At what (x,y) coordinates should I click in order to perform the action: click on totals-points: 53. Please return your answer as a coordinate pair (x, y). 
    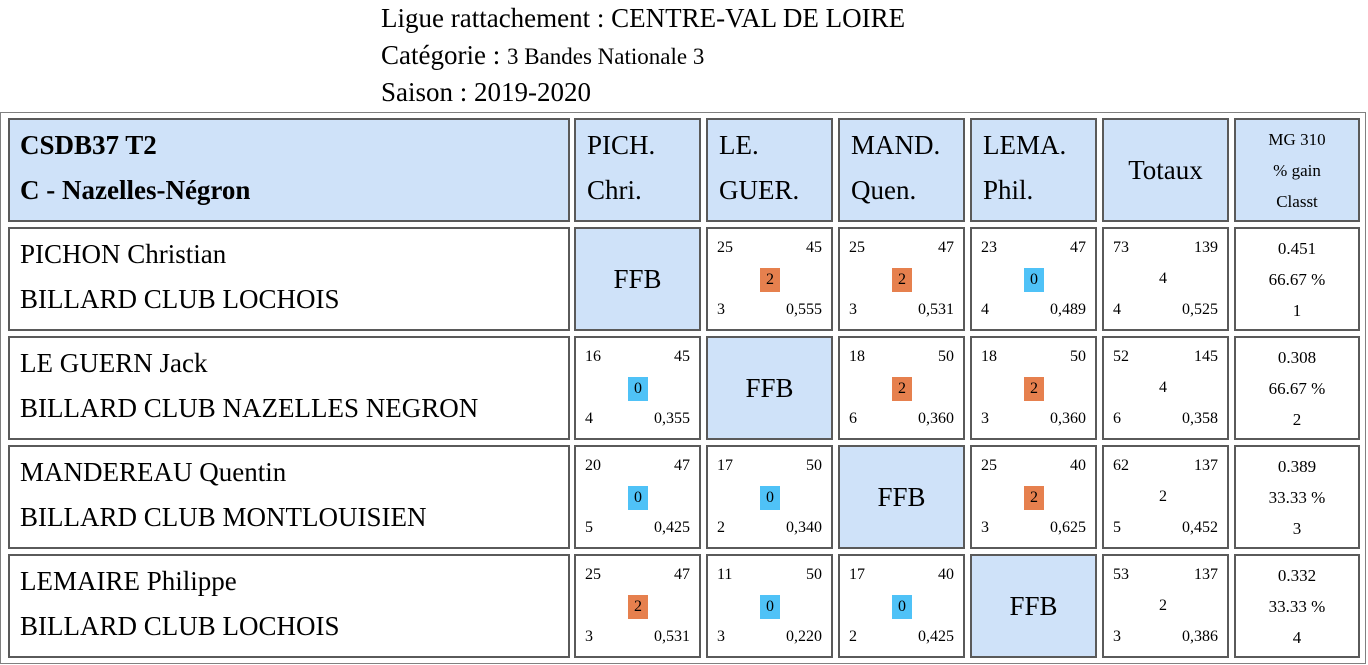
    Looking at the image, I should click on (1121, 574).